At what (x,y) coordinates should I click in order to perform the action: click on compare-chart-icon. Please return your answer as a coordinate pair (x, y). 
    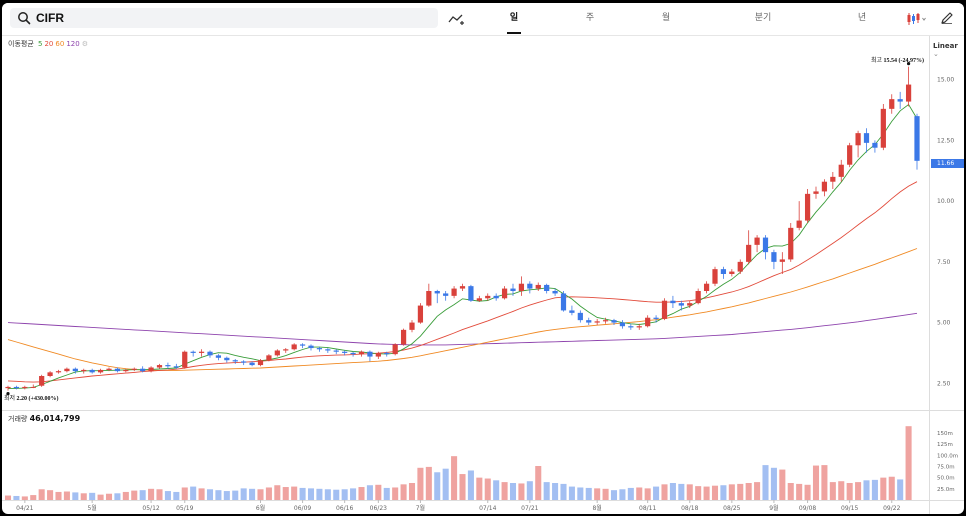
    Looking at the image, I should click on (457, 19).